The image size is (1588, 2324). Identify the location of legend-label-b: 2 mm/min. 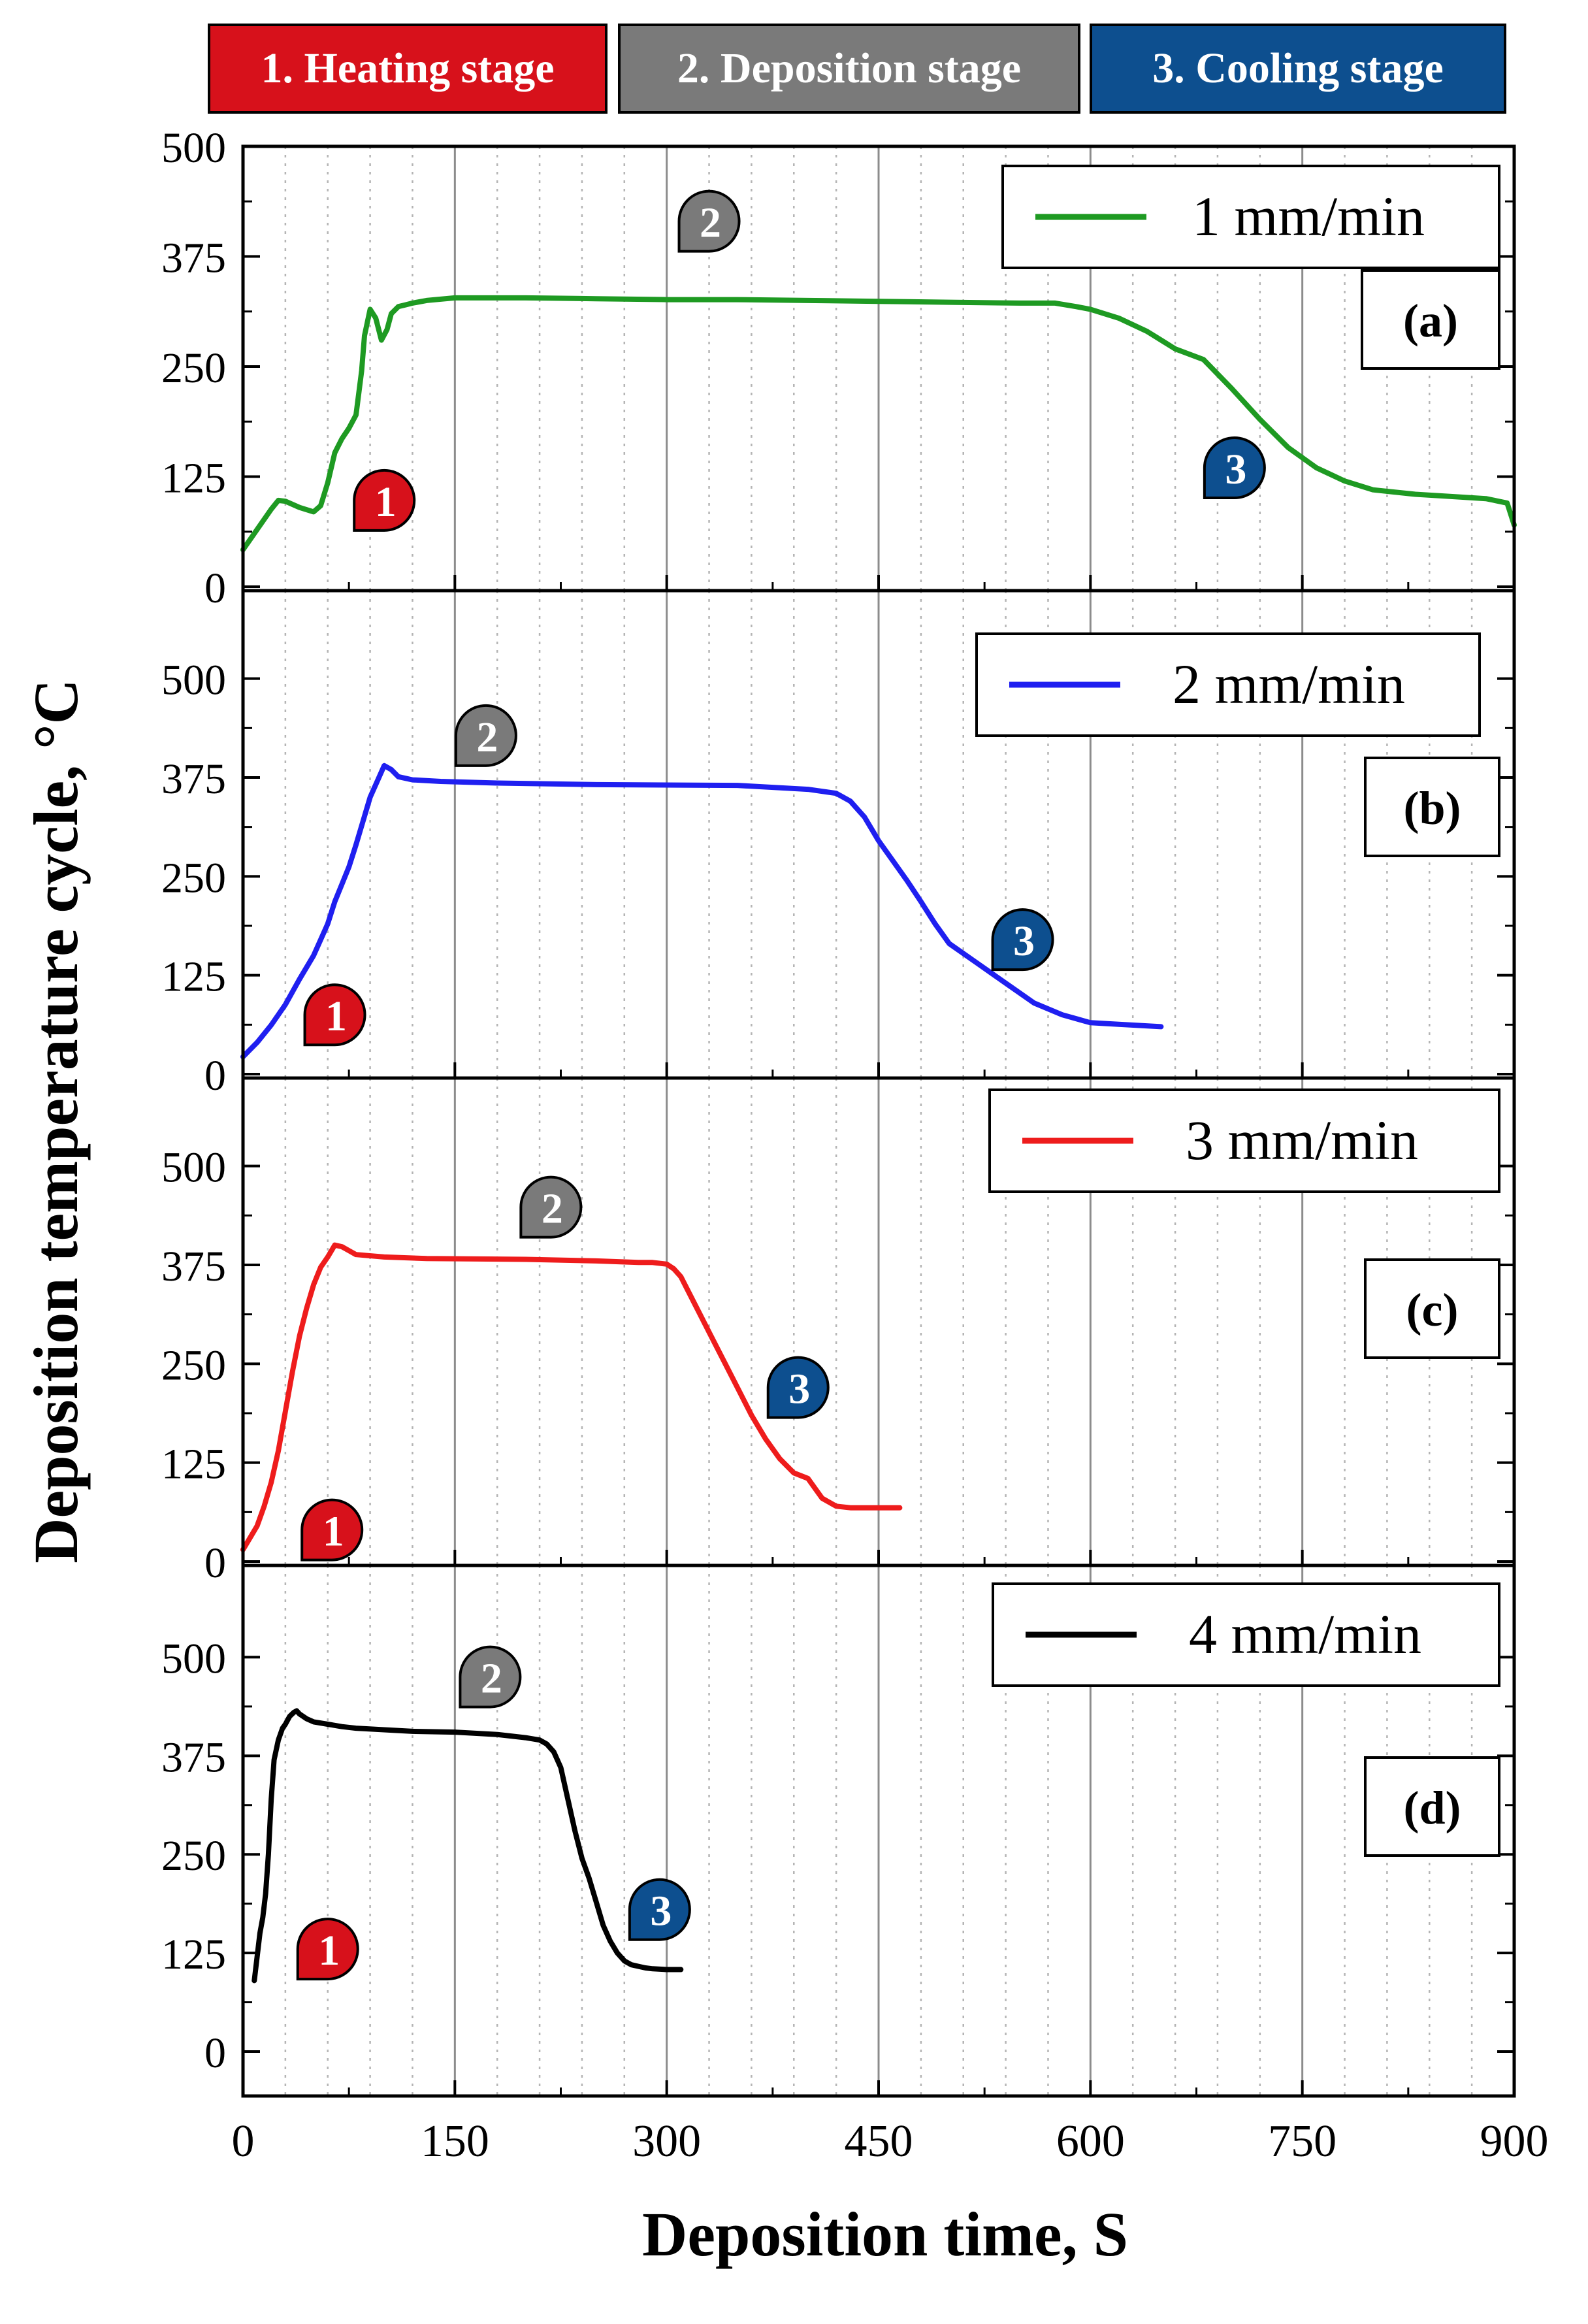
(1289, 684).